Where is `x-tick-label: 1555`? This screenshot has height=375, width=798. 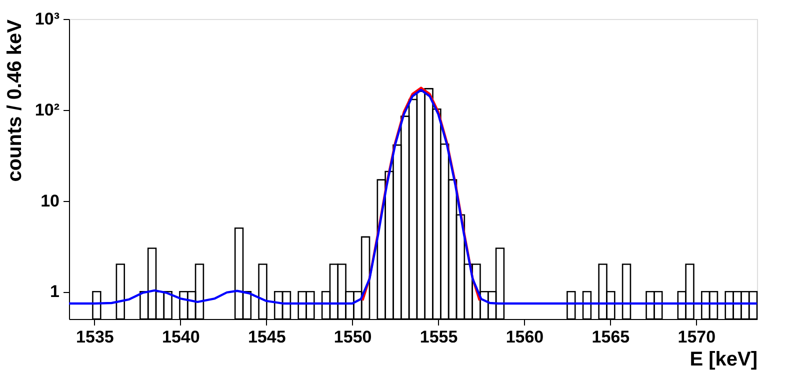 x-tick-label: 1555 is located at coordinates (439, 337).